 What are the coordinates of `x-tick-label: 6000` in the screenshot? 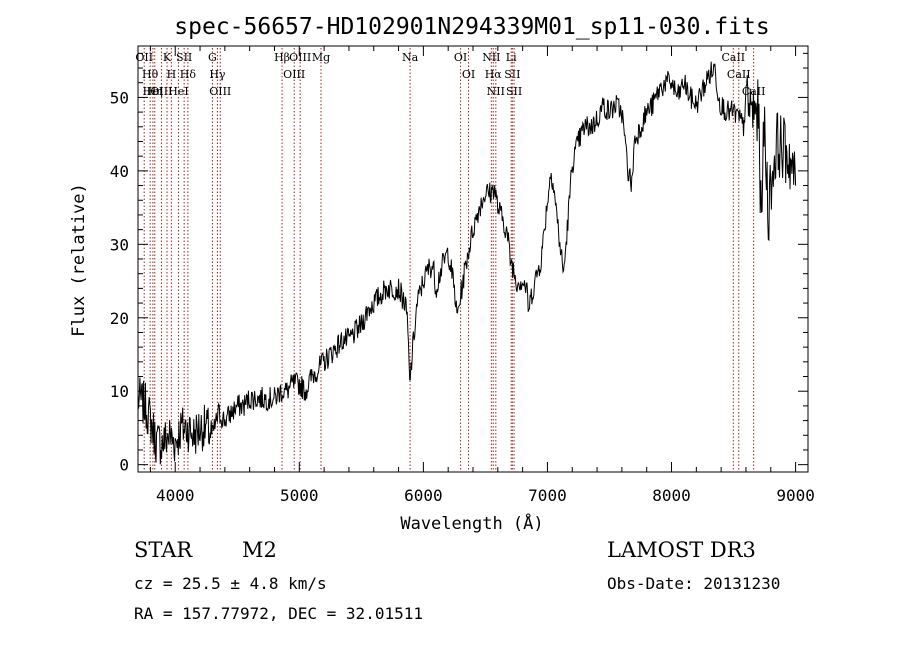 It's located at (423, 495).